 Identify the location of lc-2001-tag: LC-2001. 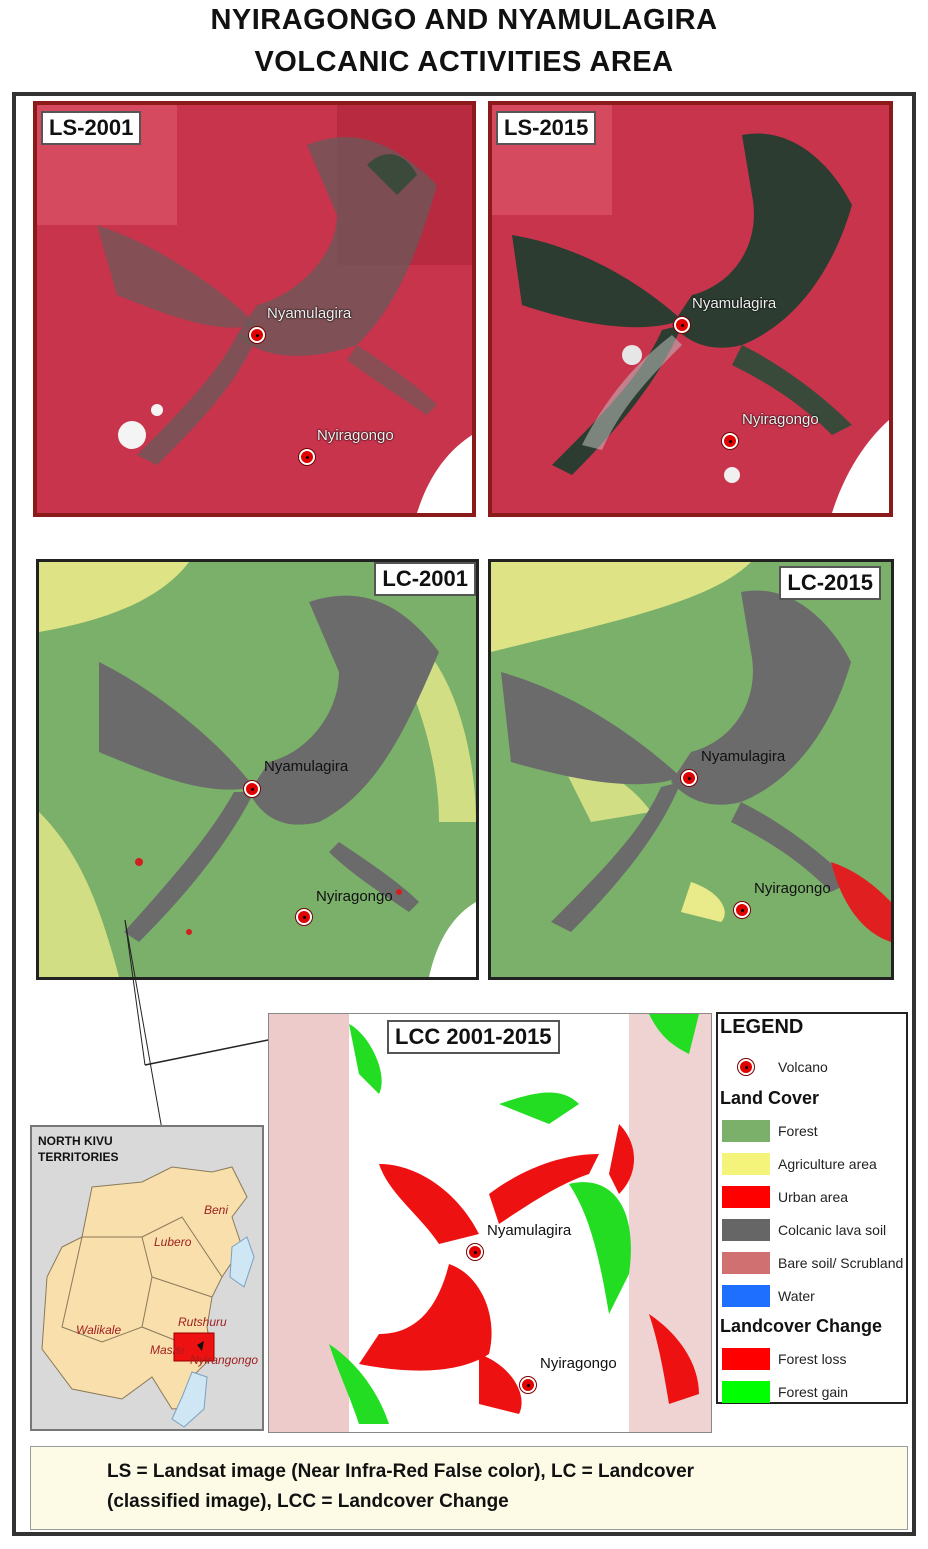
(425, 579).